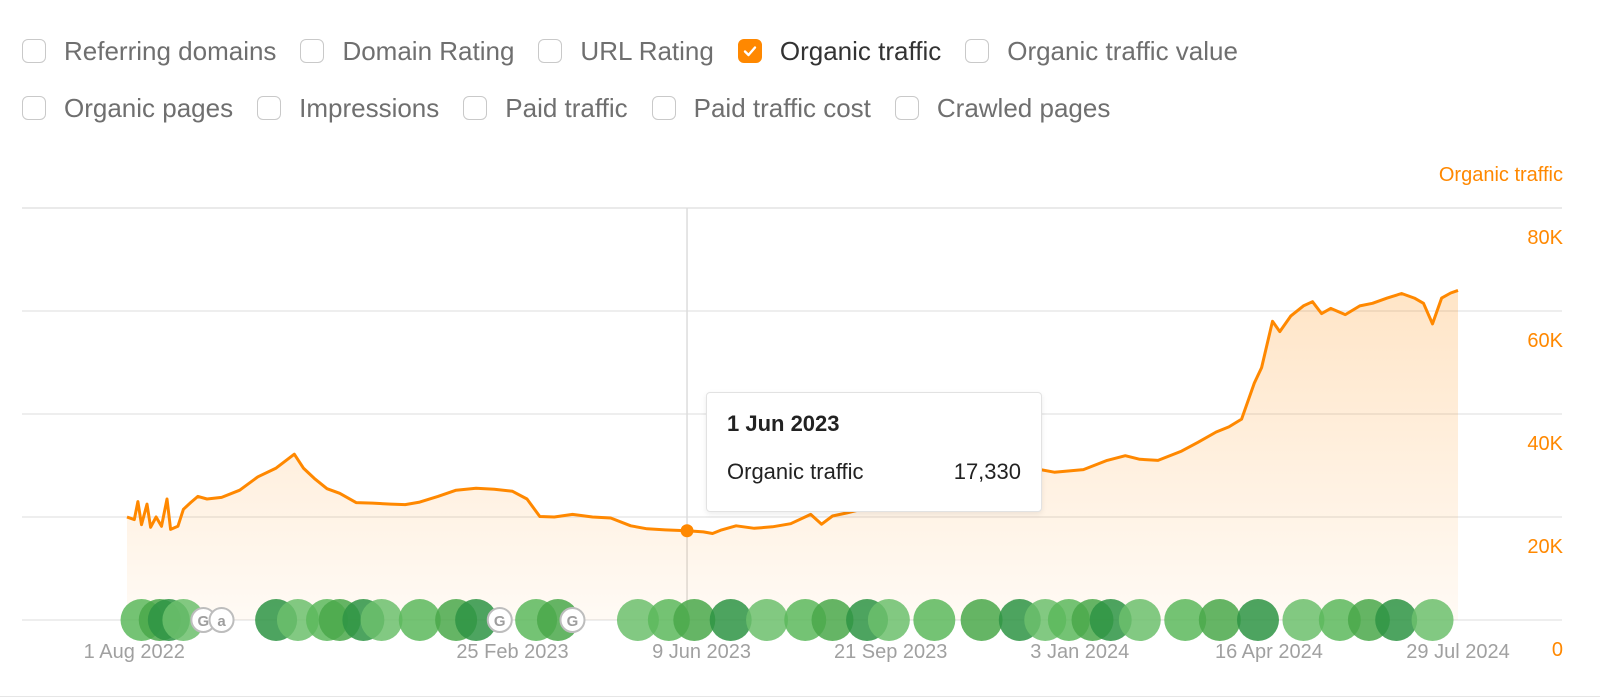 The width and height of the screenshot is (1600, 700). I want to click on x-tick-label: 25 Feb 2023, so click(512, 652).